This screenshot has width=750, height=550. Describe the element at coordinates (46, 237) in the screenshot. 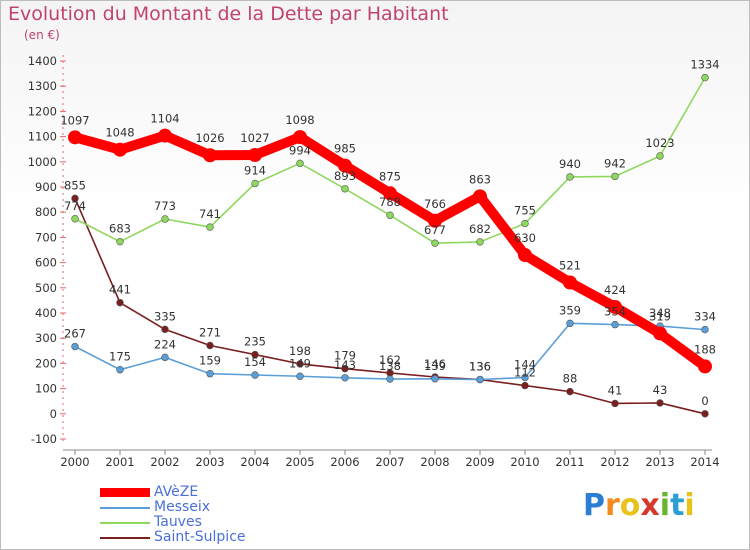

I see `y-tick-label: 700` at that location.